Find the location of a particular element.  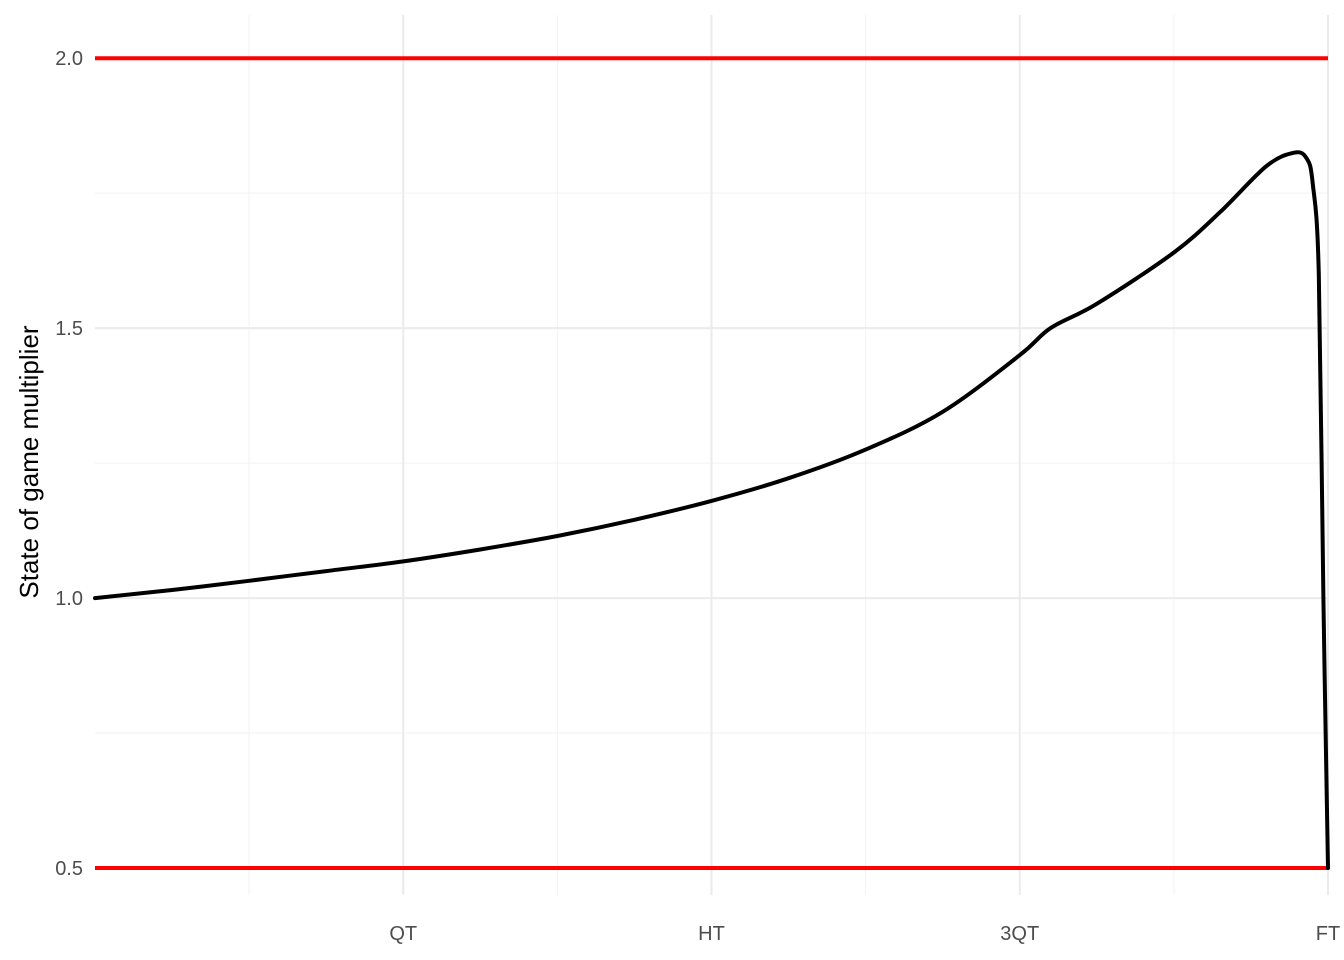

x-tick-label: QT is located at coordinates (403, 934).